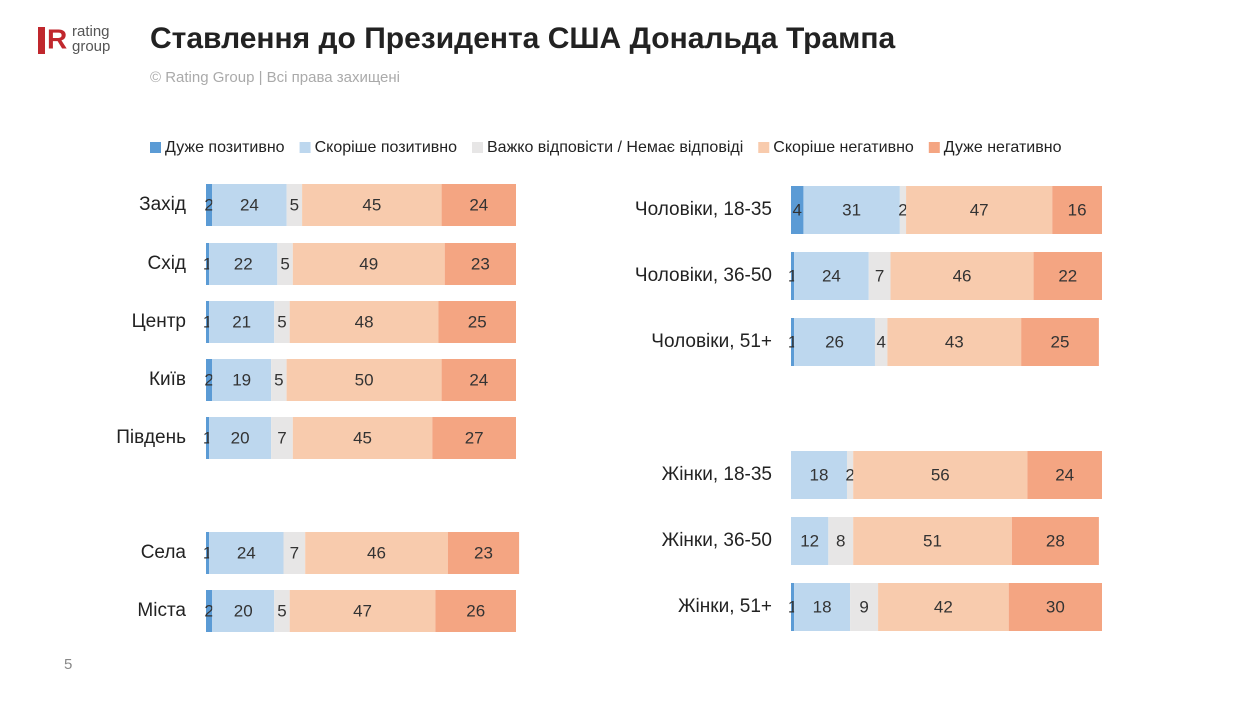  Describe the element at coordinates (979, 209) in the screenshot. I see `value-label: 47` at that location.